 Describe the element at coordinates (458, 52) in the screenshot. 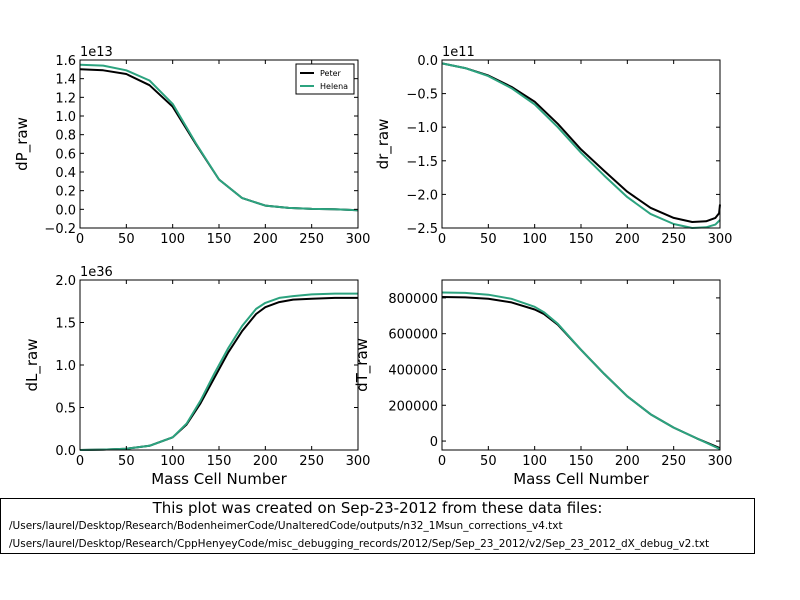

I see `y-exponent-label: 1e11` at that location.